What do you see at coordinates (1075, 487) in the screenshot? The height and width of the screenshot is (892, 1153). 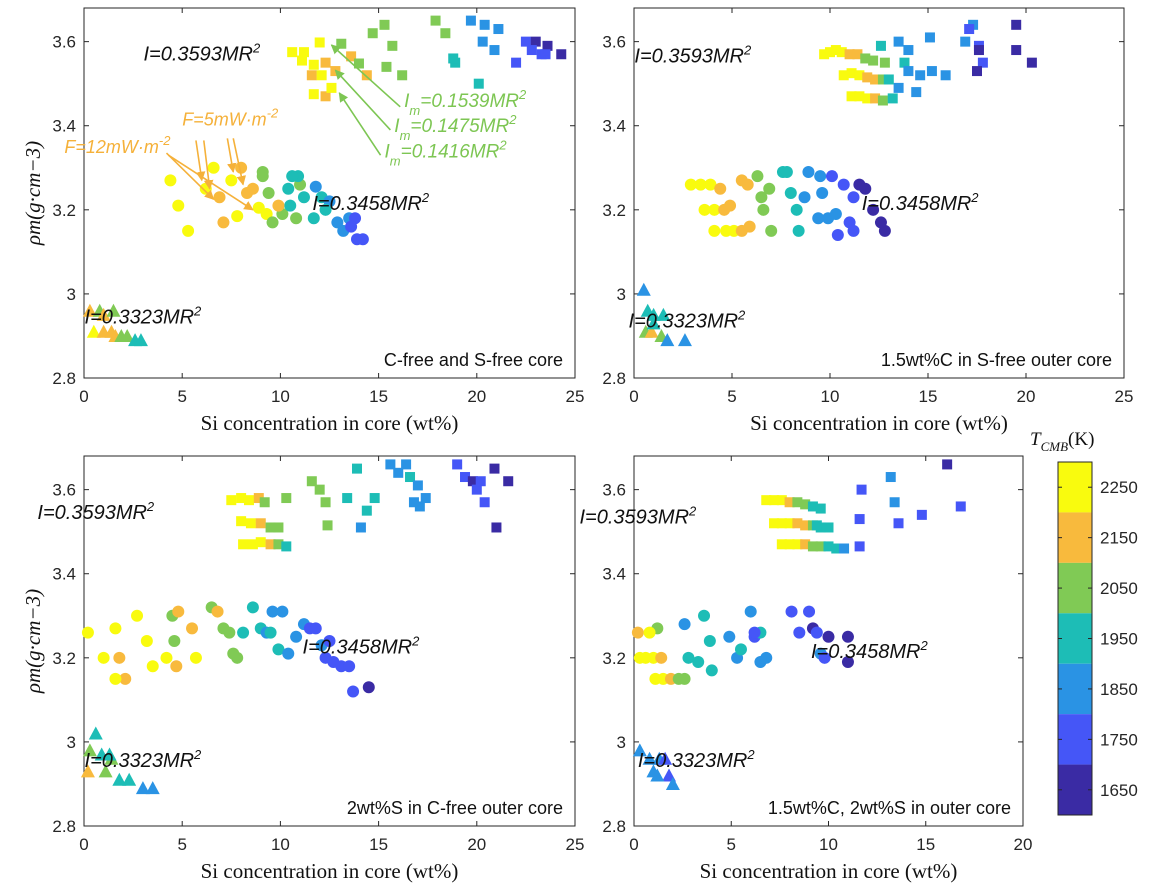 I see `colorbar-band` at bounding box center [1075, 487].